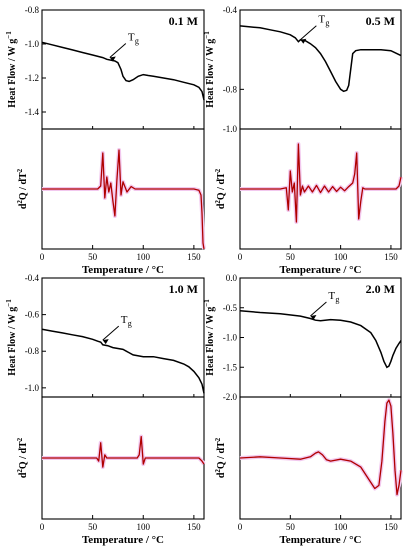 The image size is (407, 550). Describe the element at coordinates (32, 112) in the screenshot. I see `y-tick-label: -1.4` at that location.